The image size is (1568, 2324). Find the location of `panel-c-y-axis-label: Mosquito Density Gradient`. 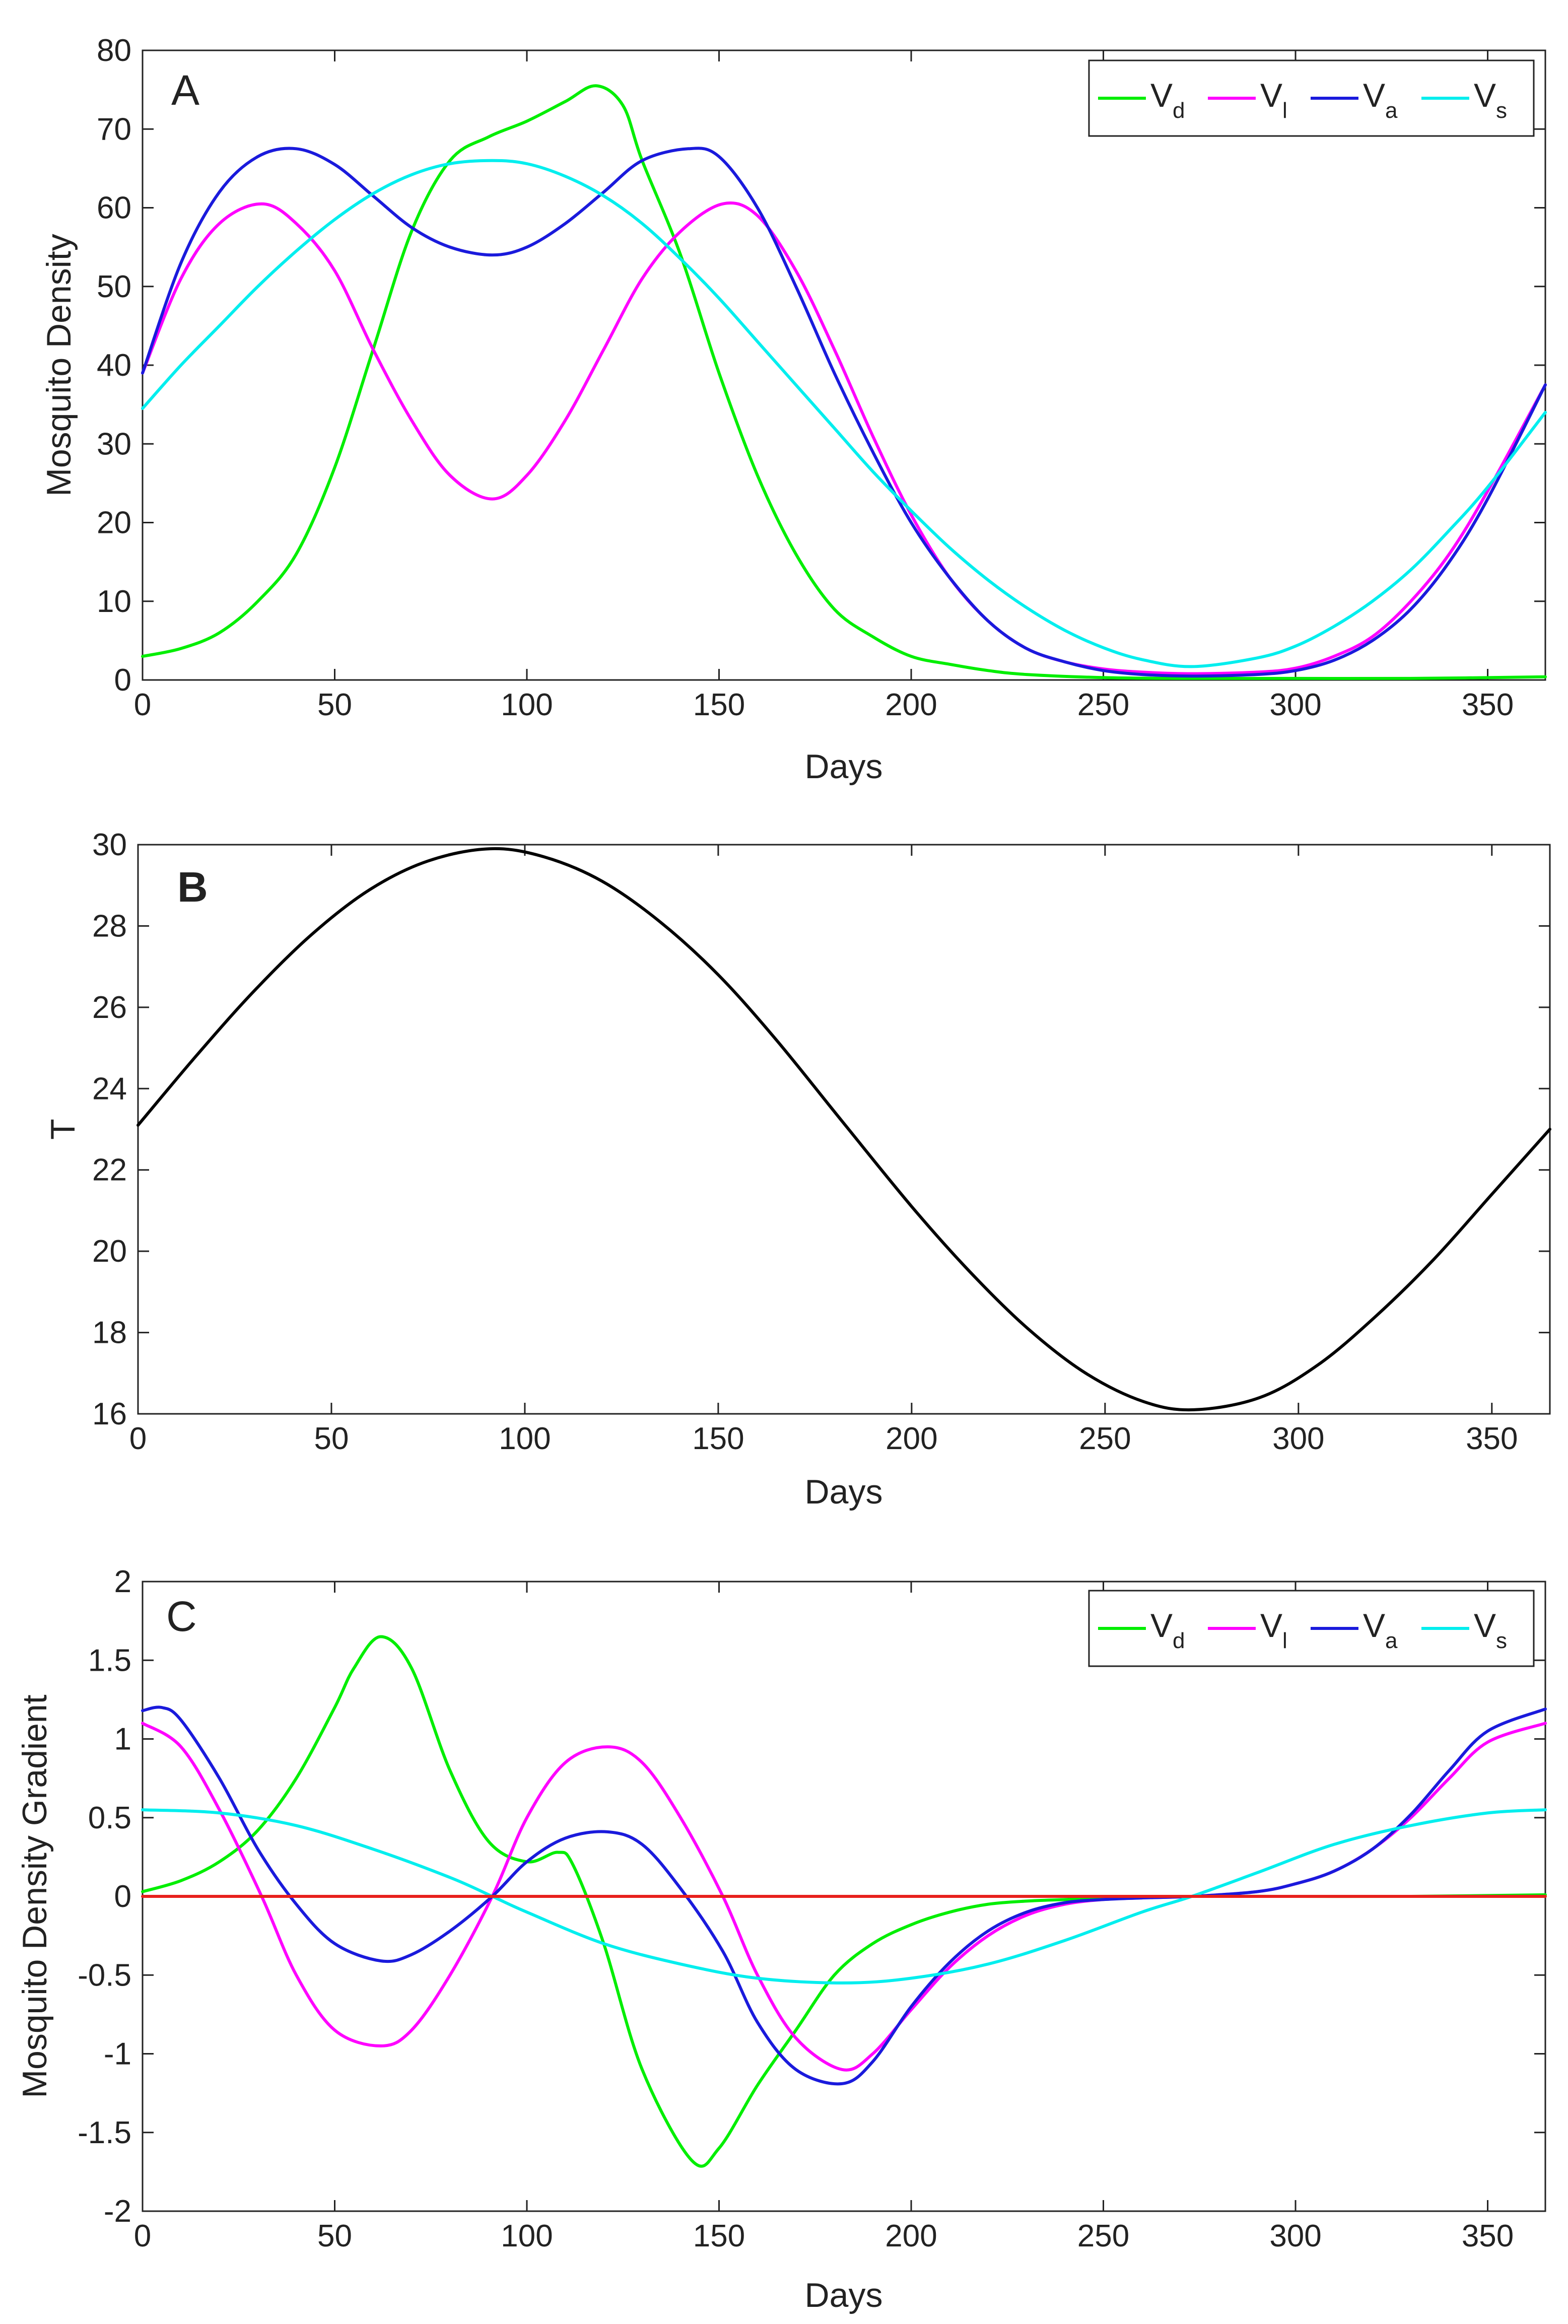

panel-c-y-axis-label: Mosquito Density Gradient is located at coordinates (35, 1896).